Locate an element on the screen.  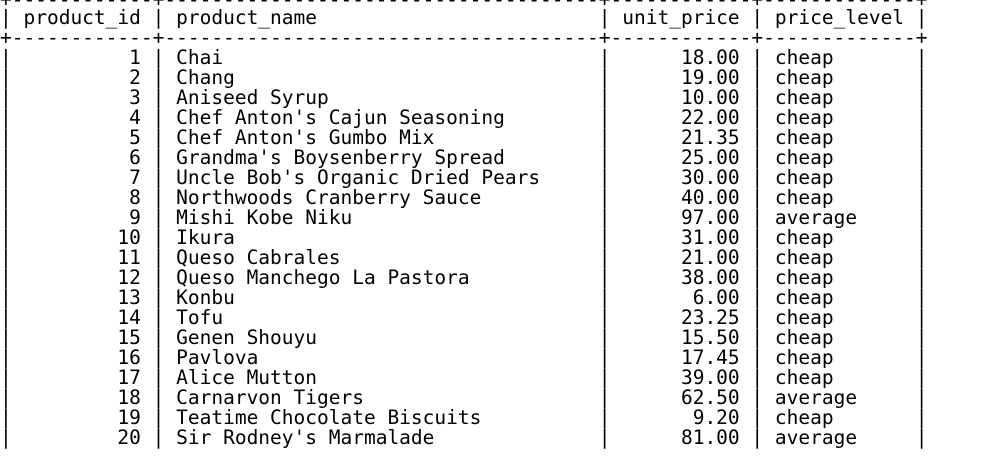
cell-unit-price: 18.00 is located at coordinates (681, 57).